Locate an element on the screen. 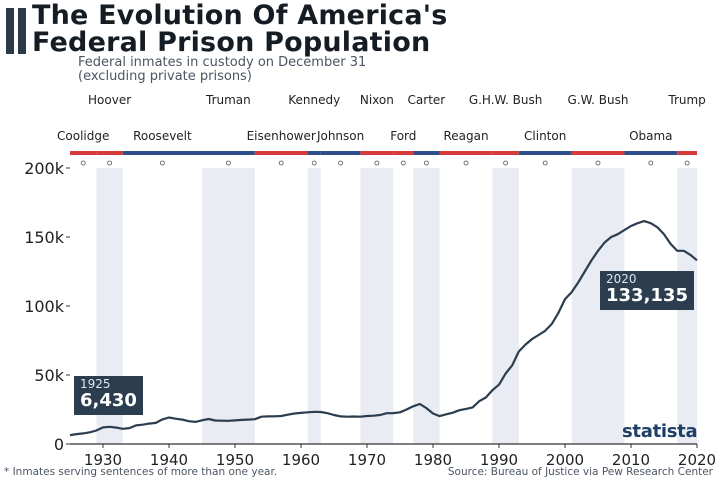  y-axis: 0 50k 100k 150k 200k is located at coordinates (47, 306).